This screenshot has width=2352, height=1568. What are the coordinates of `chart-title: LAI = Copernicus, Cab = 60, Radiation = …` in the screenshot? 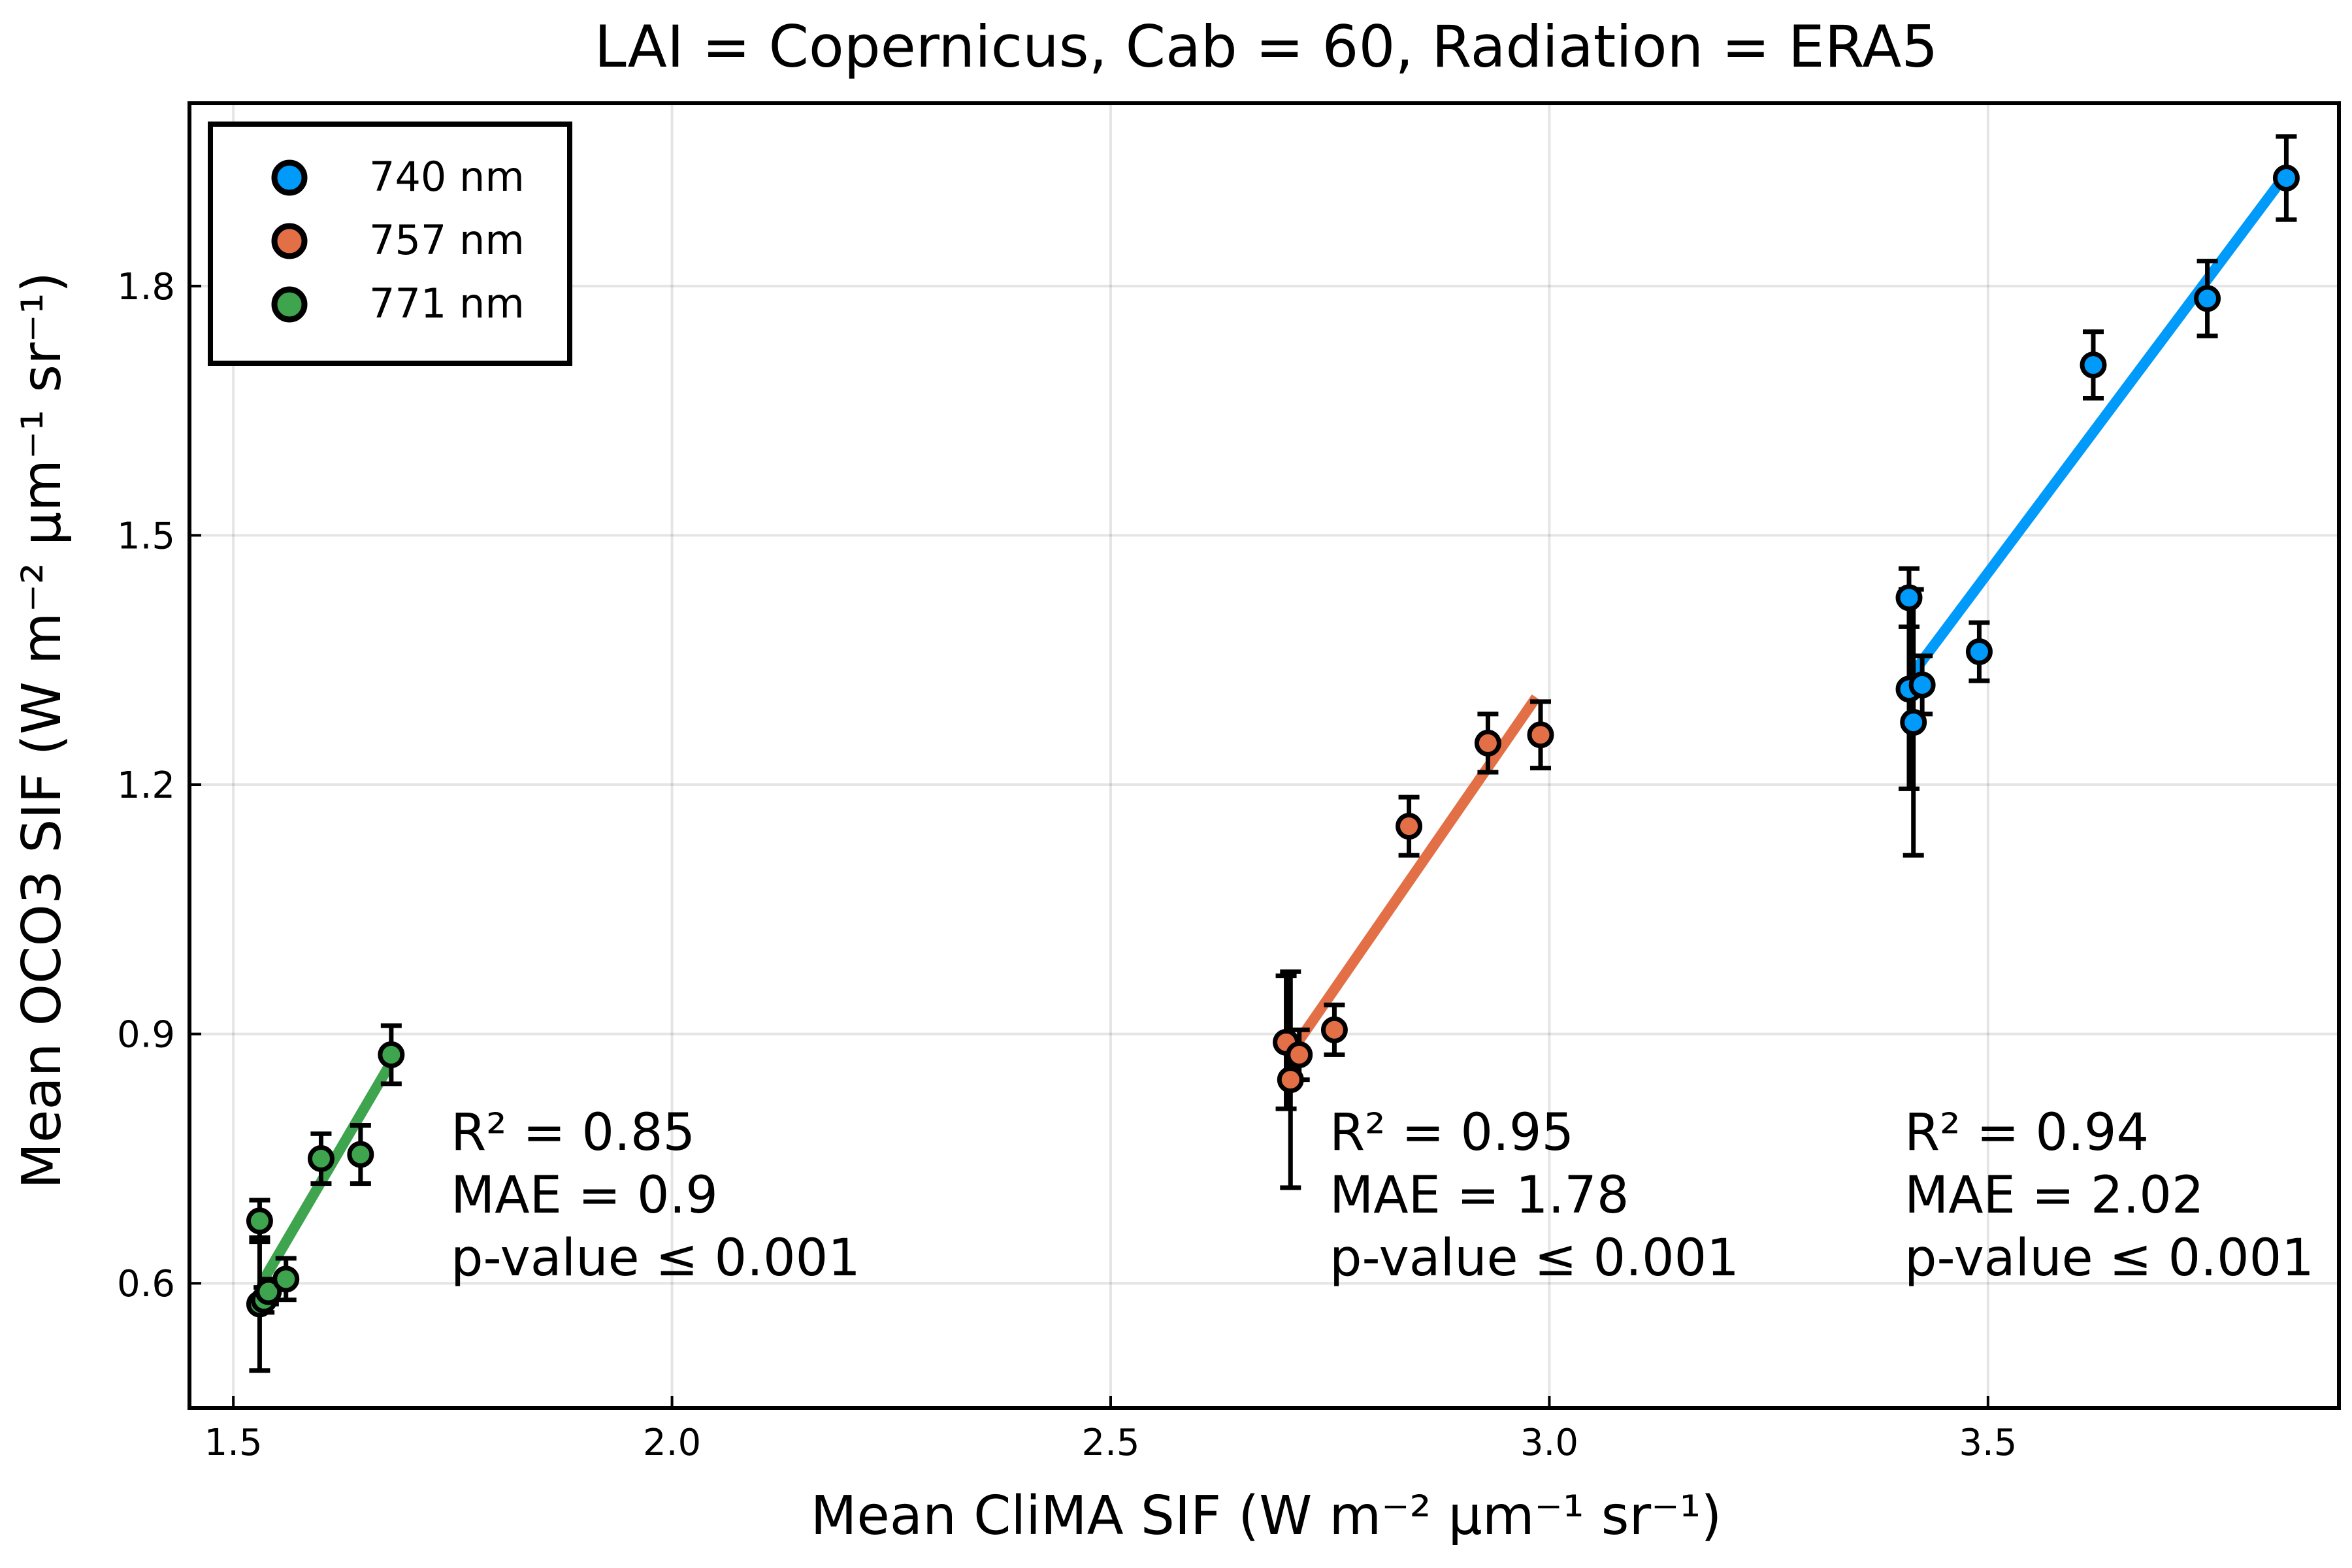 It's located at (1266, 46).